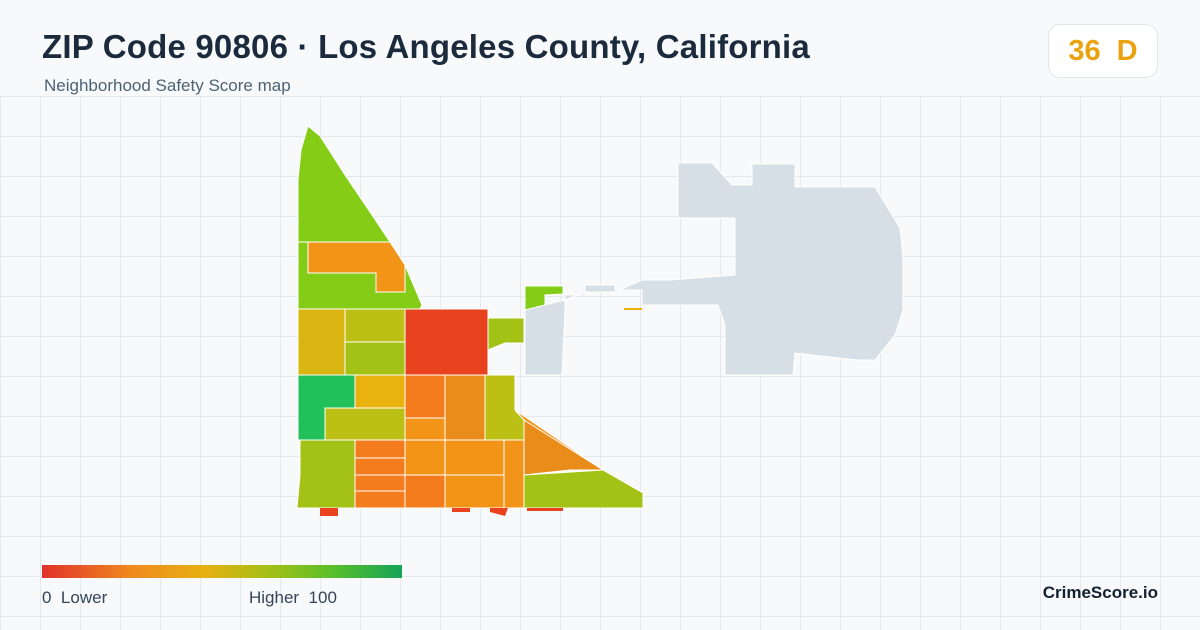 The image size is (1200, 630). Describe the element at coordinates (274, 597) in the screenshot. I see `legend-max-label: Higher` at that location.